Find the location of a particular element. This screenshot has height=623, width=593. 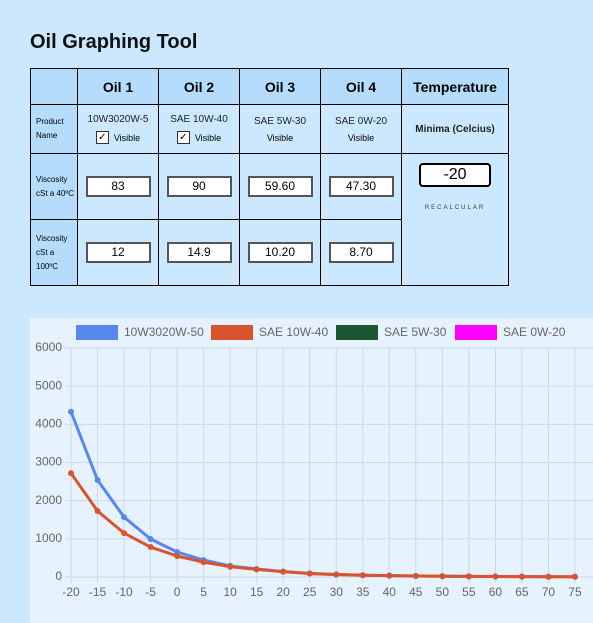

header: Oil 3 is located at coordinates (280, 86).